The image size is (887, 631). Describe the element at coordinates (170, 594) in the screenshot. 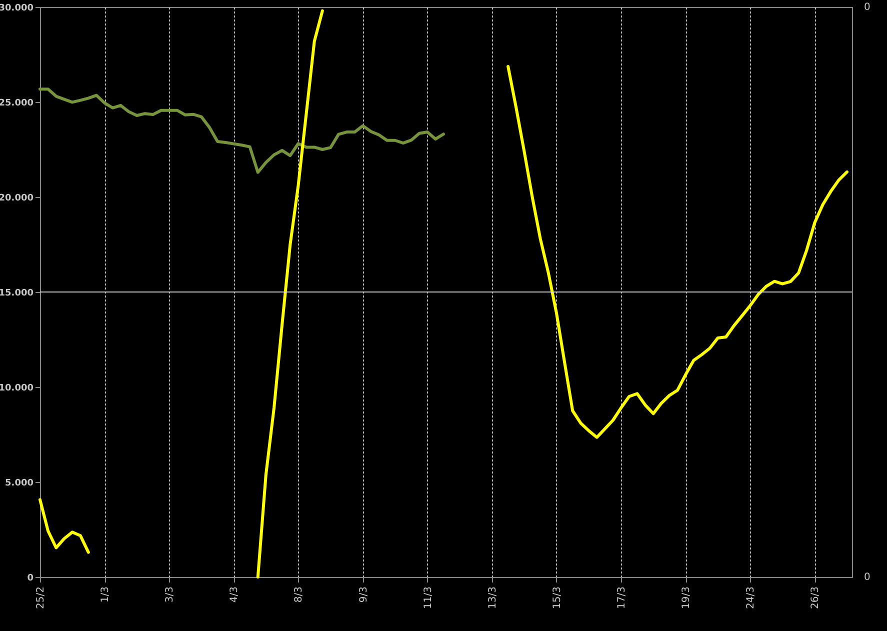

I see `x-tick-label: 3/3` at that location.